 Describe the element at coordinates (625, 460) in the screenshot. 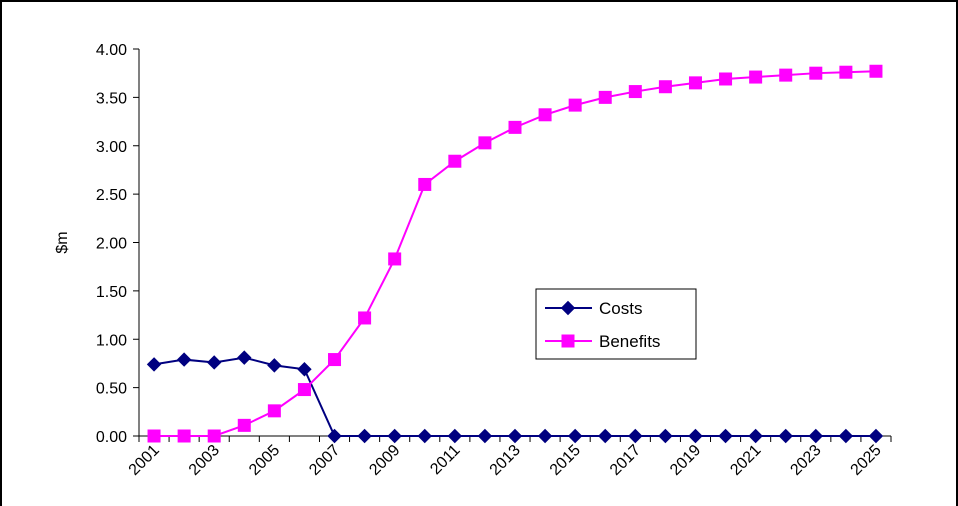

I see `x-tick-label: 2017` at that location.